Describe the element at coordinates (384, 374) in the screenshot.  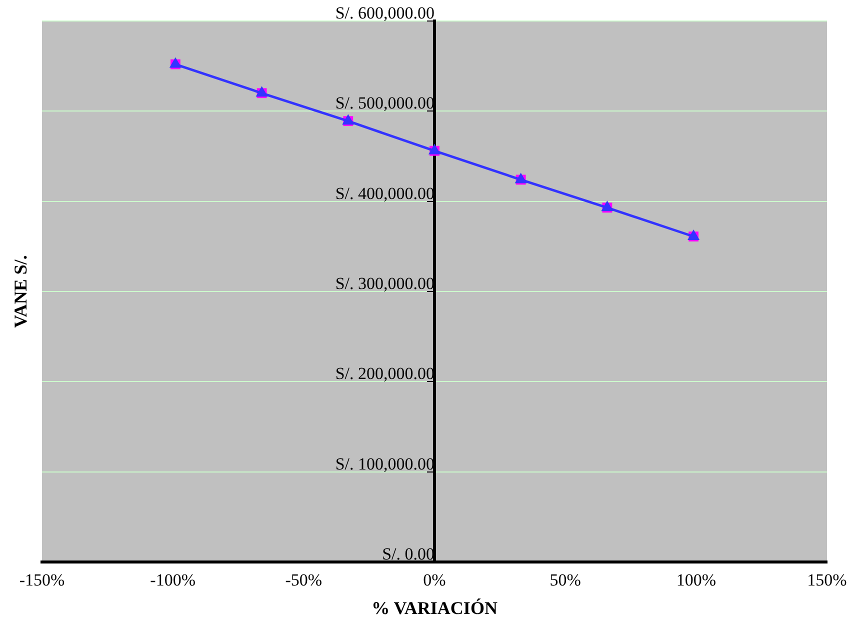
I see `y-tick-label: S/. 200,000.00` at that location.